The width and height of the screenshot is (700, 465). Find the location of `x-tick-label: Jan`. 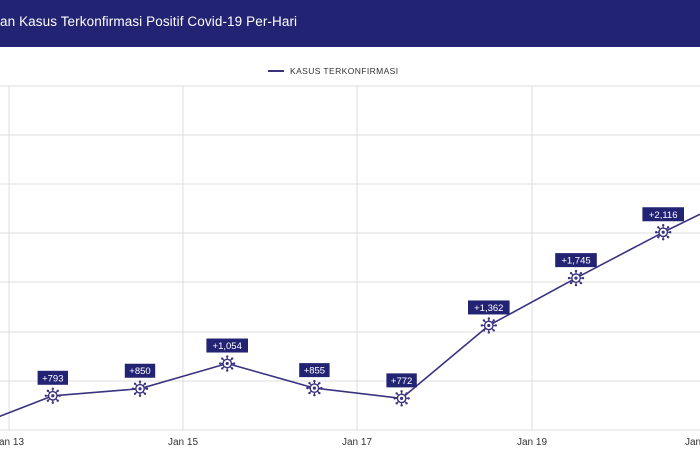

x-tick-label: Jan is located at coordinates (692, 442).